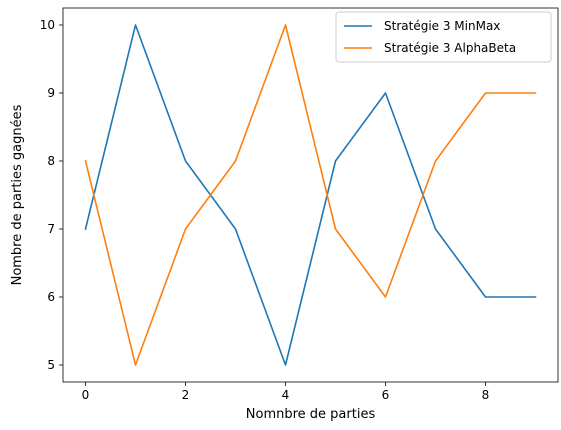 This screenshot has width=561, height=430. I want to click on legend: Stratégie 3 MinMax Stratégie 3 AlphaBeta, so click(443, 37).